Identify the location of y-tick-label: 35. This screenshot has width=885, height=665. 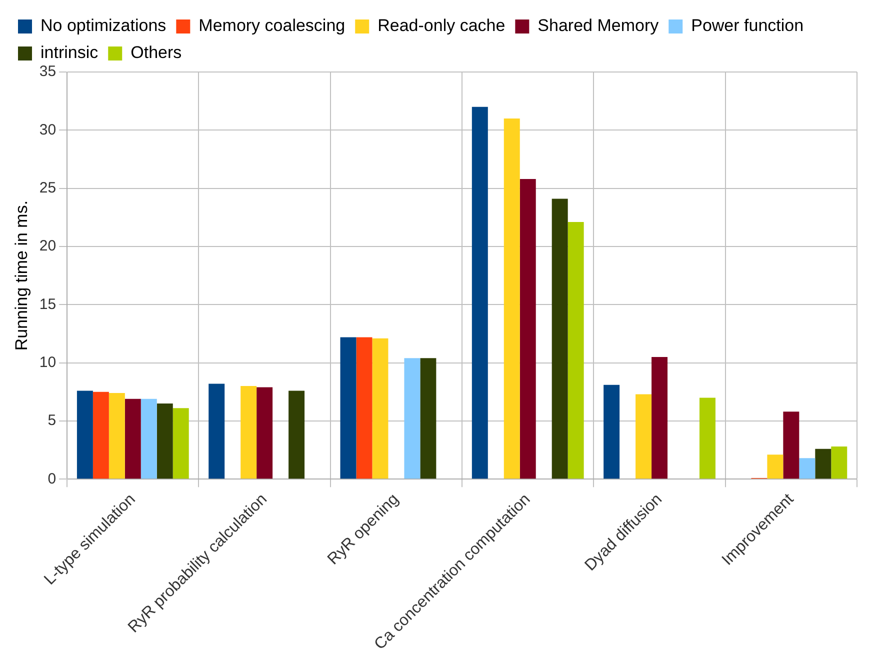
(47, 71).